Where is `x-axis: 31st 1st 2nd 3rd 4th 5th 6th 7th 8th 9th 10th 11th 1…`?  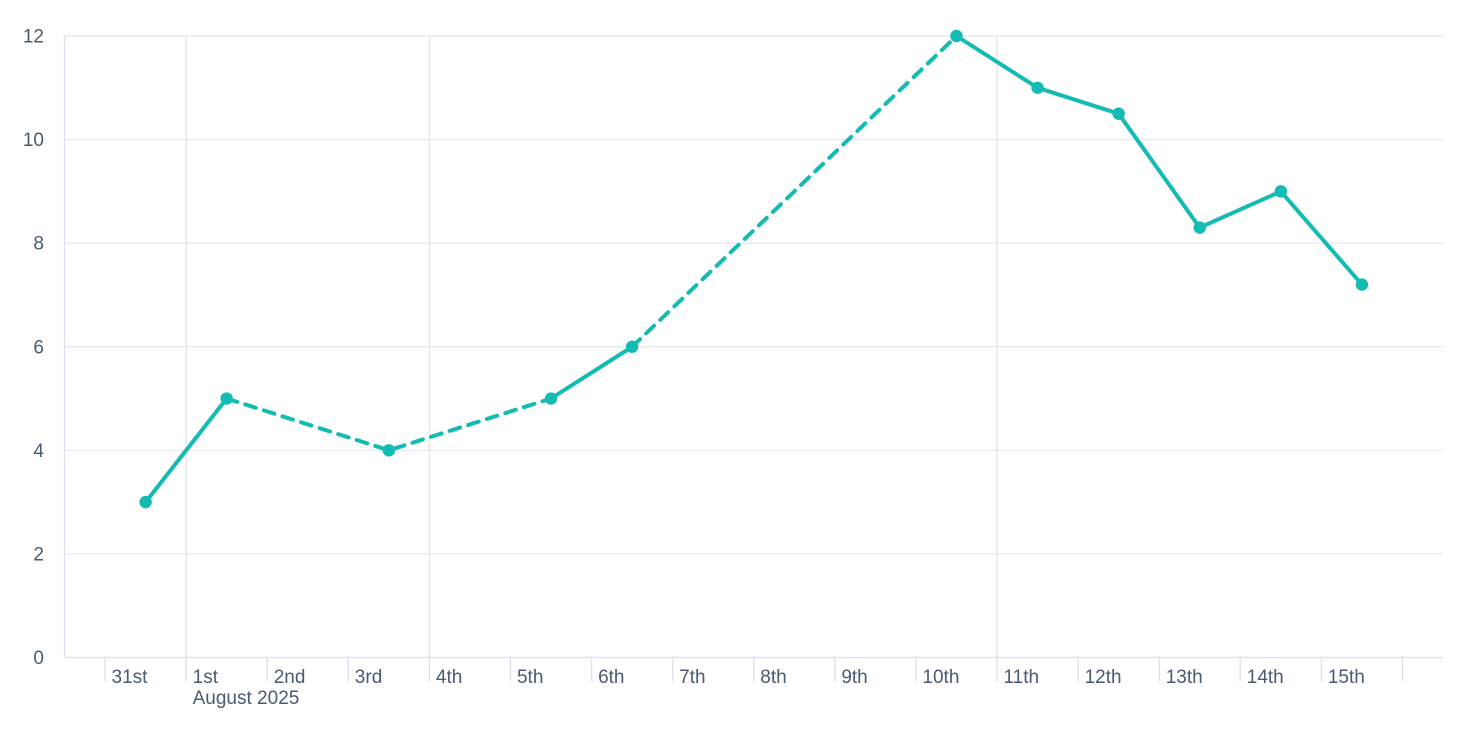 x-axis: 31st 1st 2nd 3rd 4th 5th 6th 7th 8th 9th 10th 11th 1… is located at coordinates (753, 682).